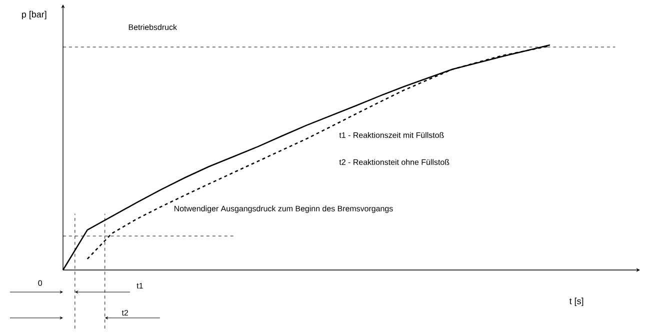 This screenshot has width=646, height=333. What do you see at coordinates (576, 302) in the screenshot?
I see `x-axis-title: t [s]` at bounding box center [576, 302].